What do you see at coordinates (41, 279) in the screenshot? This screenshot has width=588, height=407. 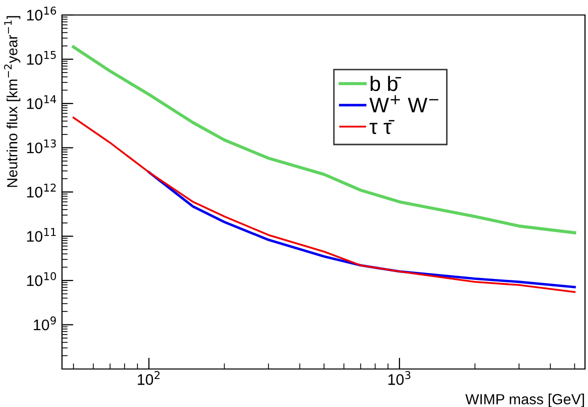 I see `y-tick-label: 10$^{10}$` at bounding box center [41, 279].